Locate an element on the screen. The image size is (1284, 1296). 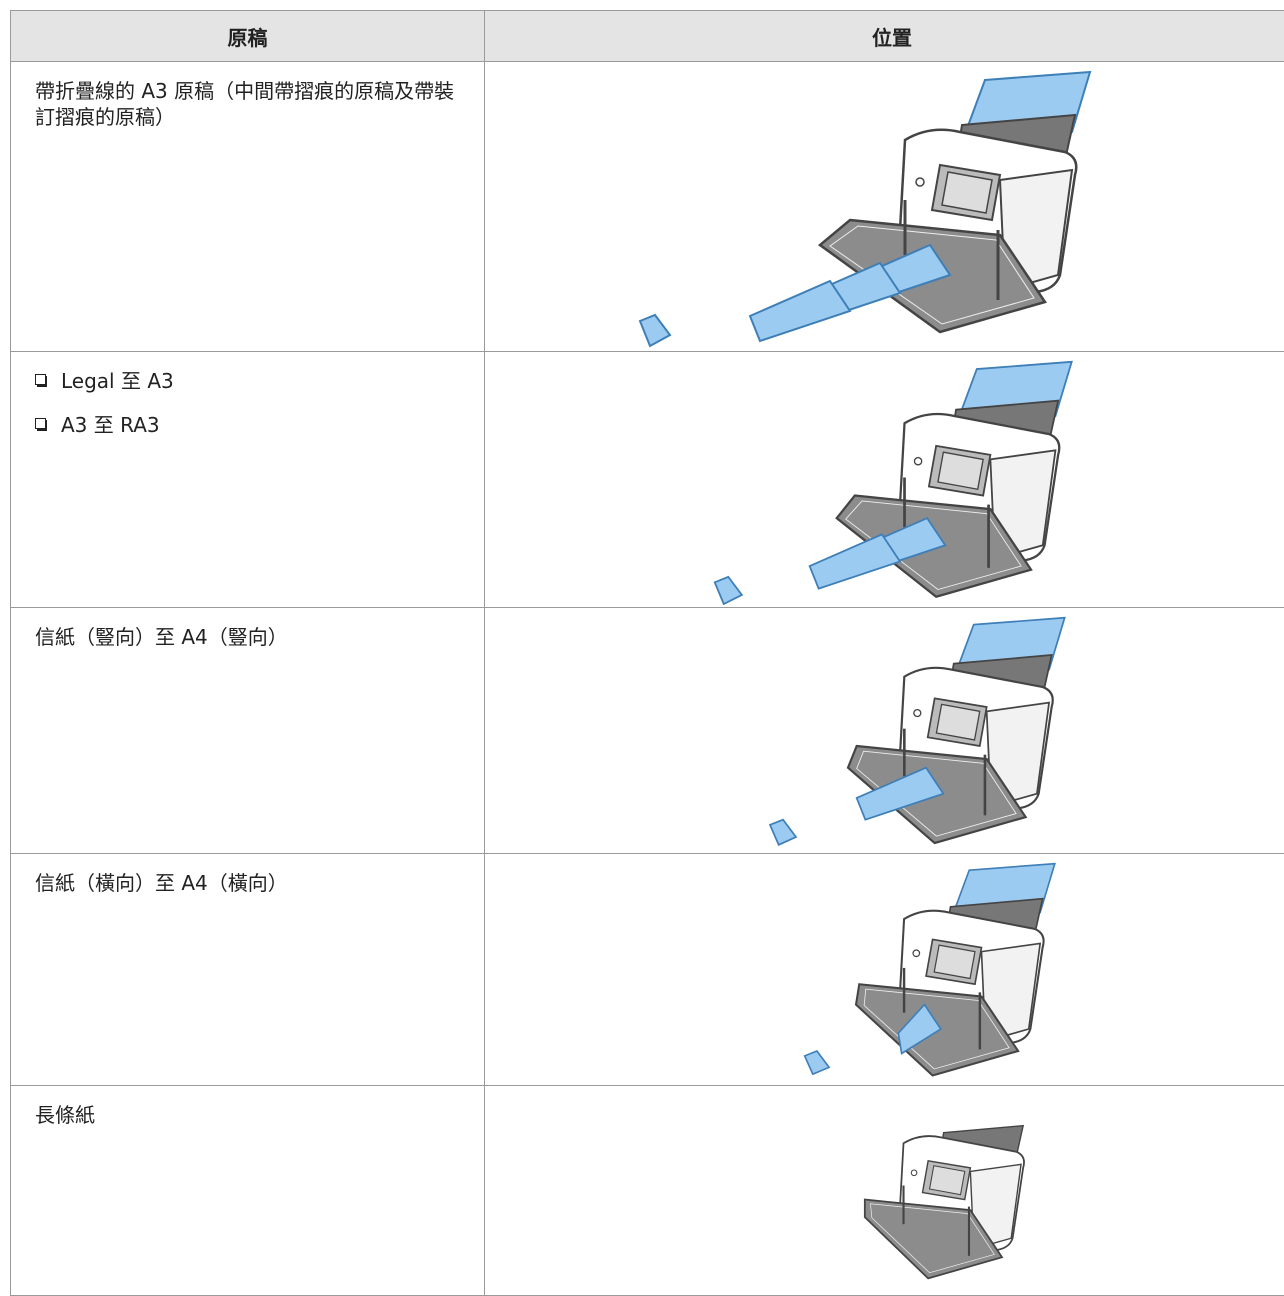
original-cell: 信紙（橫向）至 A4（橫向） is located at coordinates (248, 970).